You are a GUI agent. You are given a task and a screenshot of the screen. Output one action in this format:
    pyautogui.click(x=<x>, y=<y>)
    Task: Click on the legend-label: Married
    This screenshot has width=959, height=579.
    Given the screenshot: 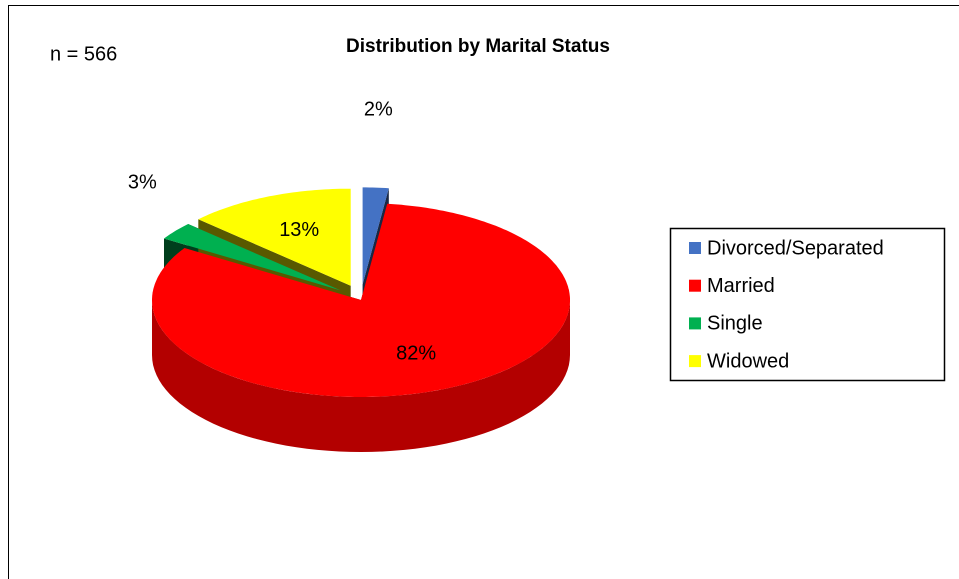 What is the action you would take?
    pyautogui.click(x=741, y=286)
    